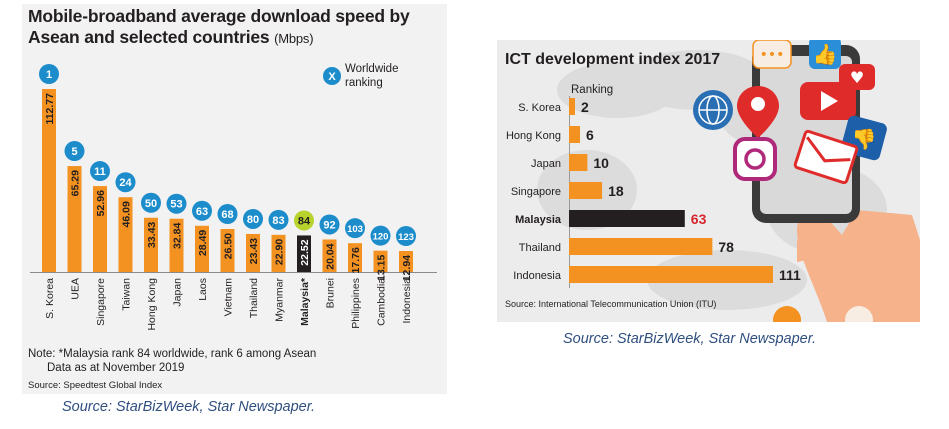  I want to click on ict-value-0: 2, so click(585, 107).